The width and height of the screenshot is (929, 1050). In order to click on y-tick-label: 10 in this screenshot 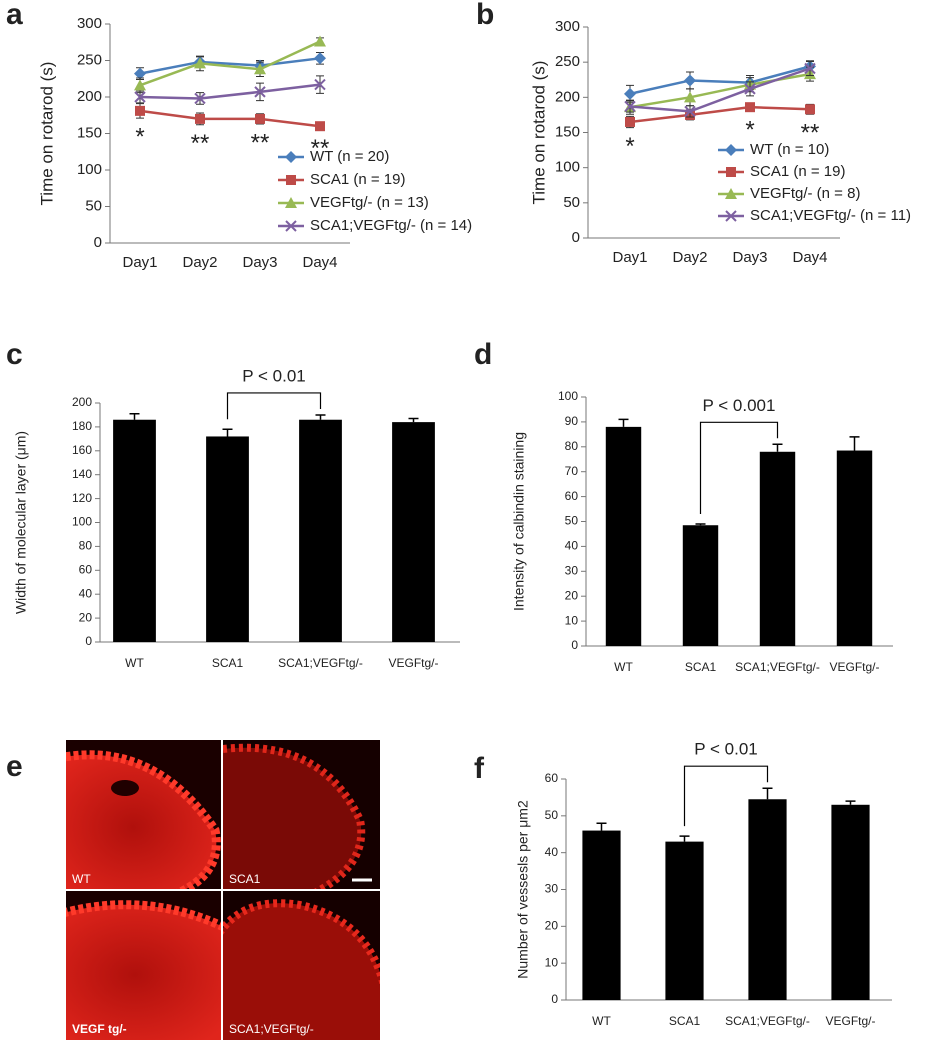, I will do `click(552, 962)`.